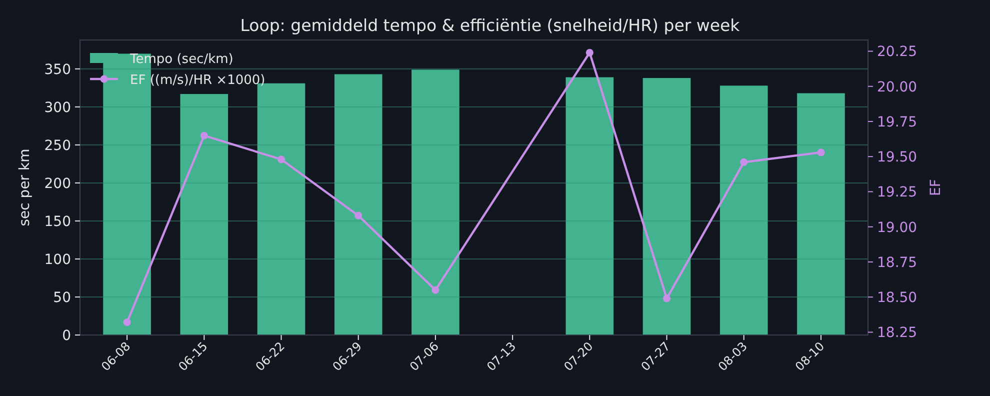 The height and width of the screenshot is (396, 990). Describe the element at coordinates (25, 187) in the screenshot. I see `y-axis-title: sec per km` at that location.